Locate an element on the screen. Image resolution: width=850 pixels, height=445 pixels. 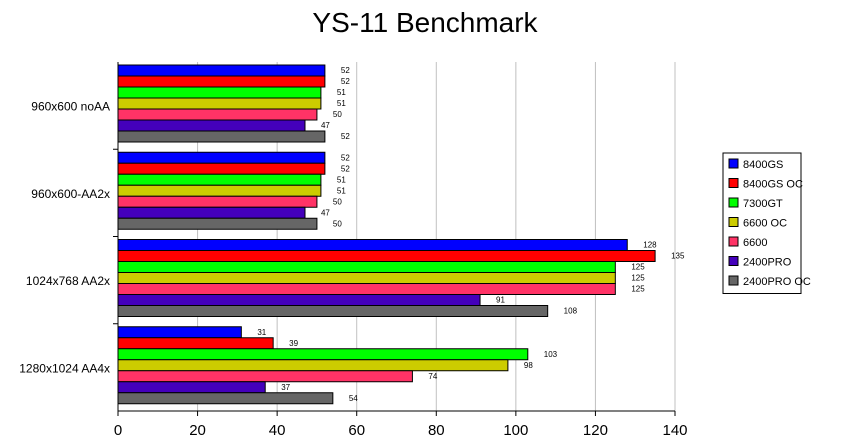
x-tick-label: 80 is located at coordinates (436, 430).